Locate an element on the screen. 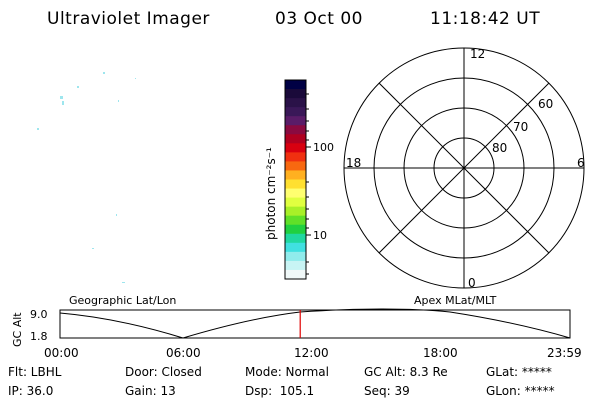 The height and width of the screenshot is (400, 600). polar-label-80: 80 is located at coordinates (500, 148).